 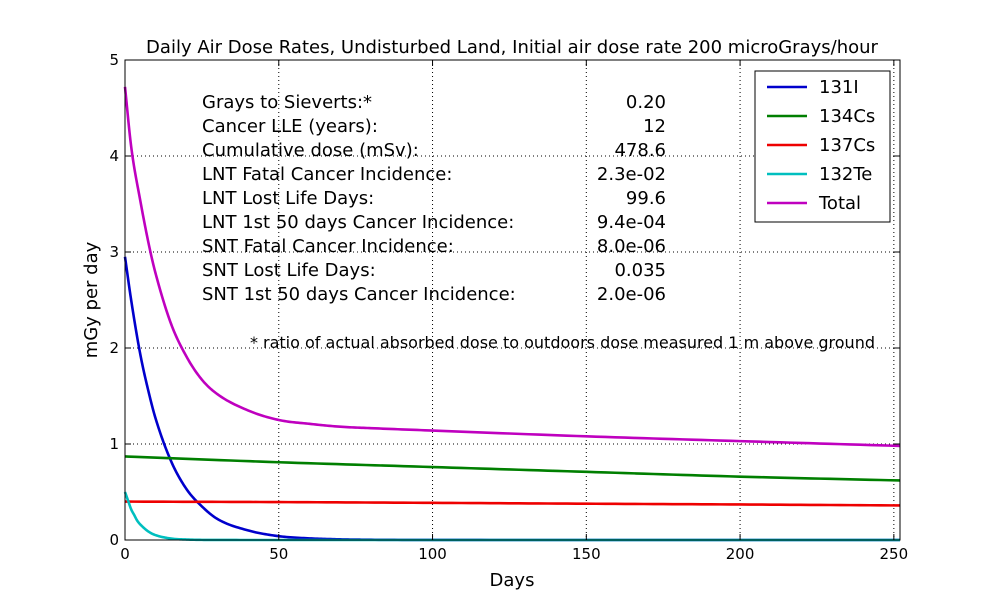 I want to click on y-tick-label: 1, so click(x=114, y=444).